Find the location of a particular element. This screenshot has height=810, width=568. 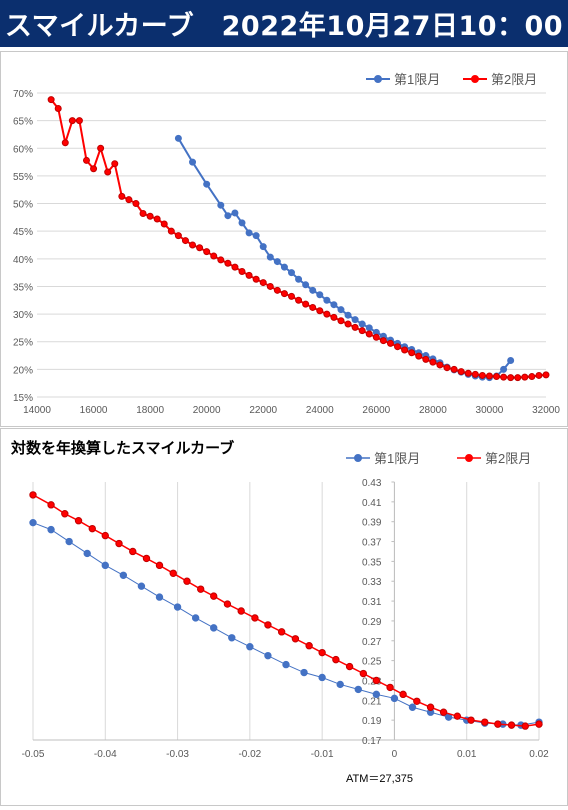

x-tick-label: 32000 is located at coordinates (546, 410).